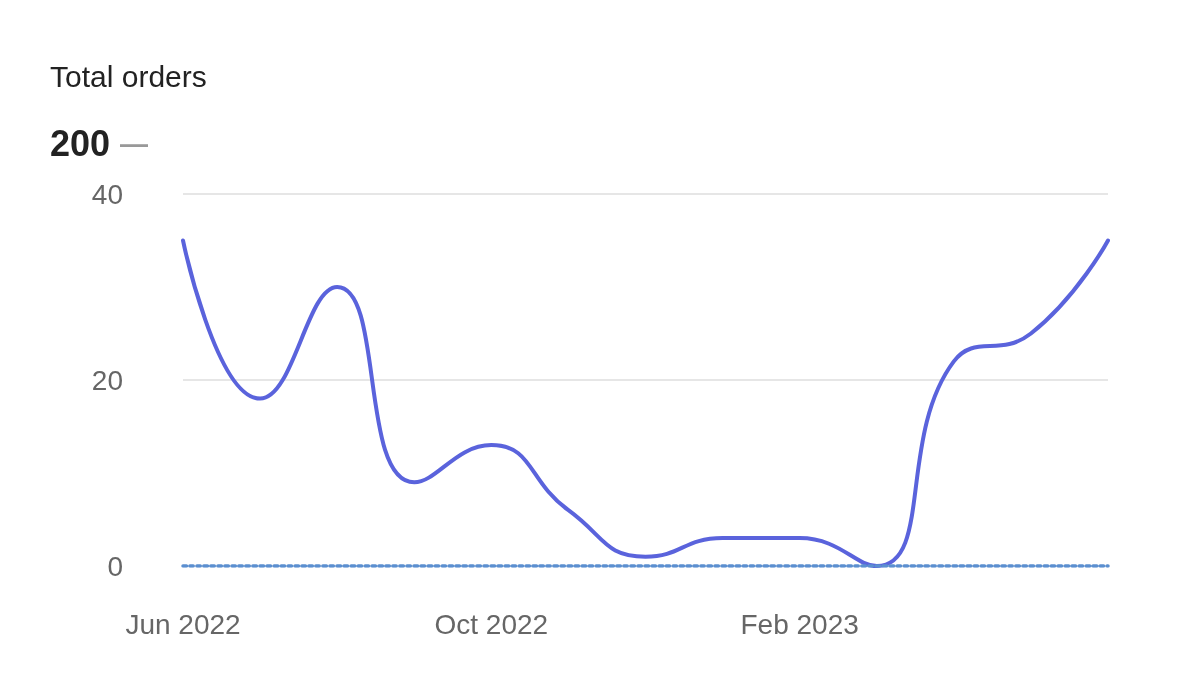 The image size is (1200, 687). Describe the element at coordinates (491, 624) in the screenshot. I see `x-tick-label: Oct 2022` at that location.